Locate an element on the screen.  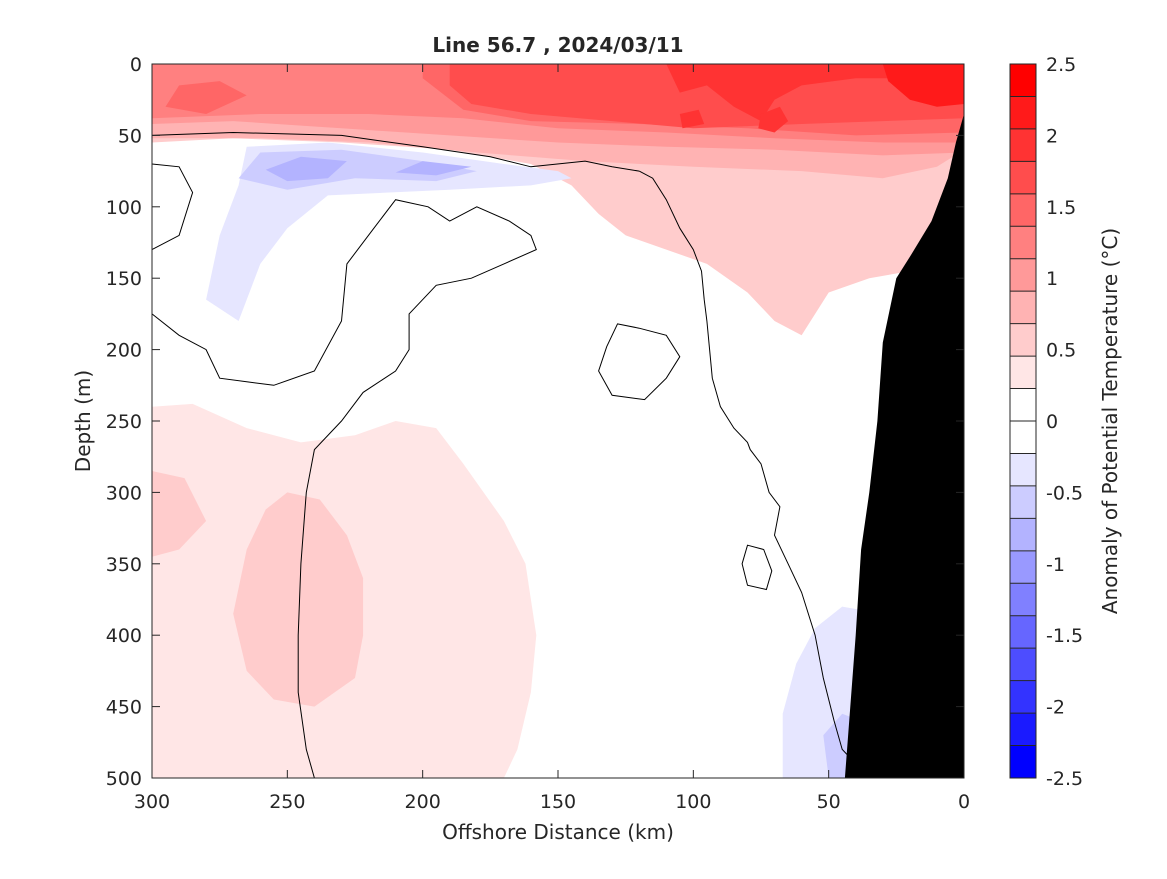
colorbar-tick-label: -1 is located at coordinates (1055, 565).